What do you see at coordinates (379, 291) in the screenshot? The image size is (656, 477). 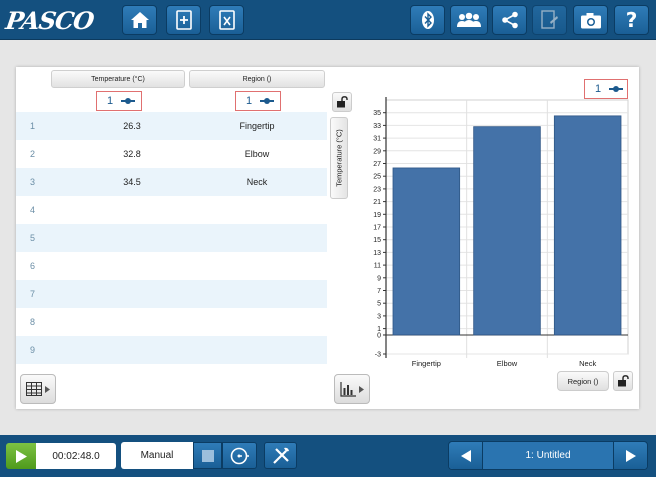 I see `y-tick-label: 7` at bounding box center [379, 291].